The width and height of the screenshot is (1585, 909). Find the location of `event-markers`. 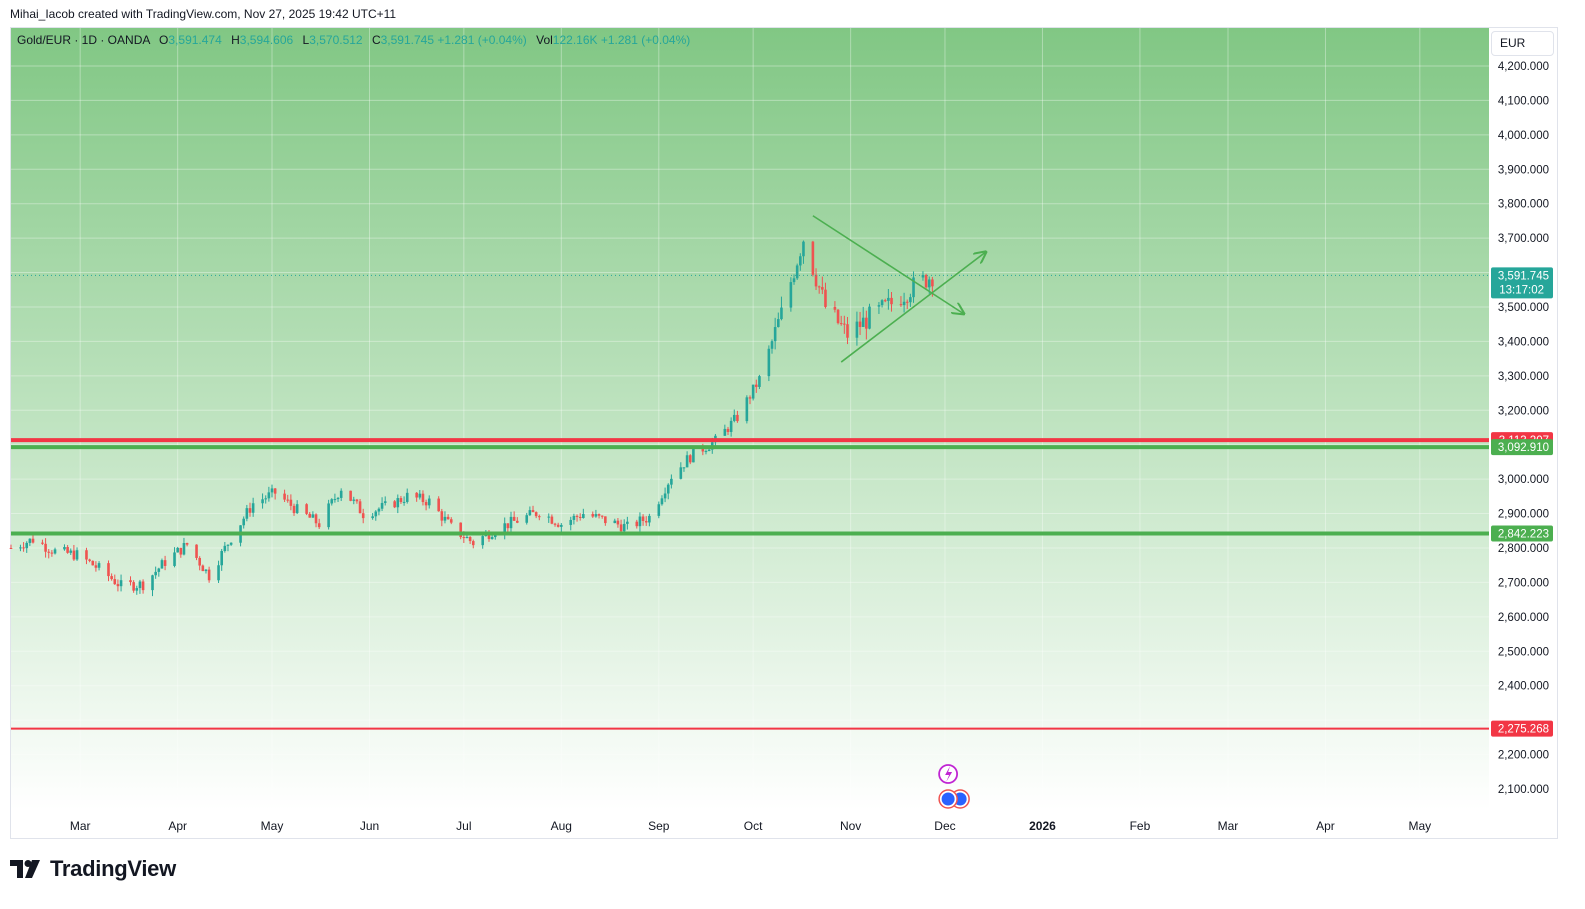

event-markers is located at coordinates (954, 786).